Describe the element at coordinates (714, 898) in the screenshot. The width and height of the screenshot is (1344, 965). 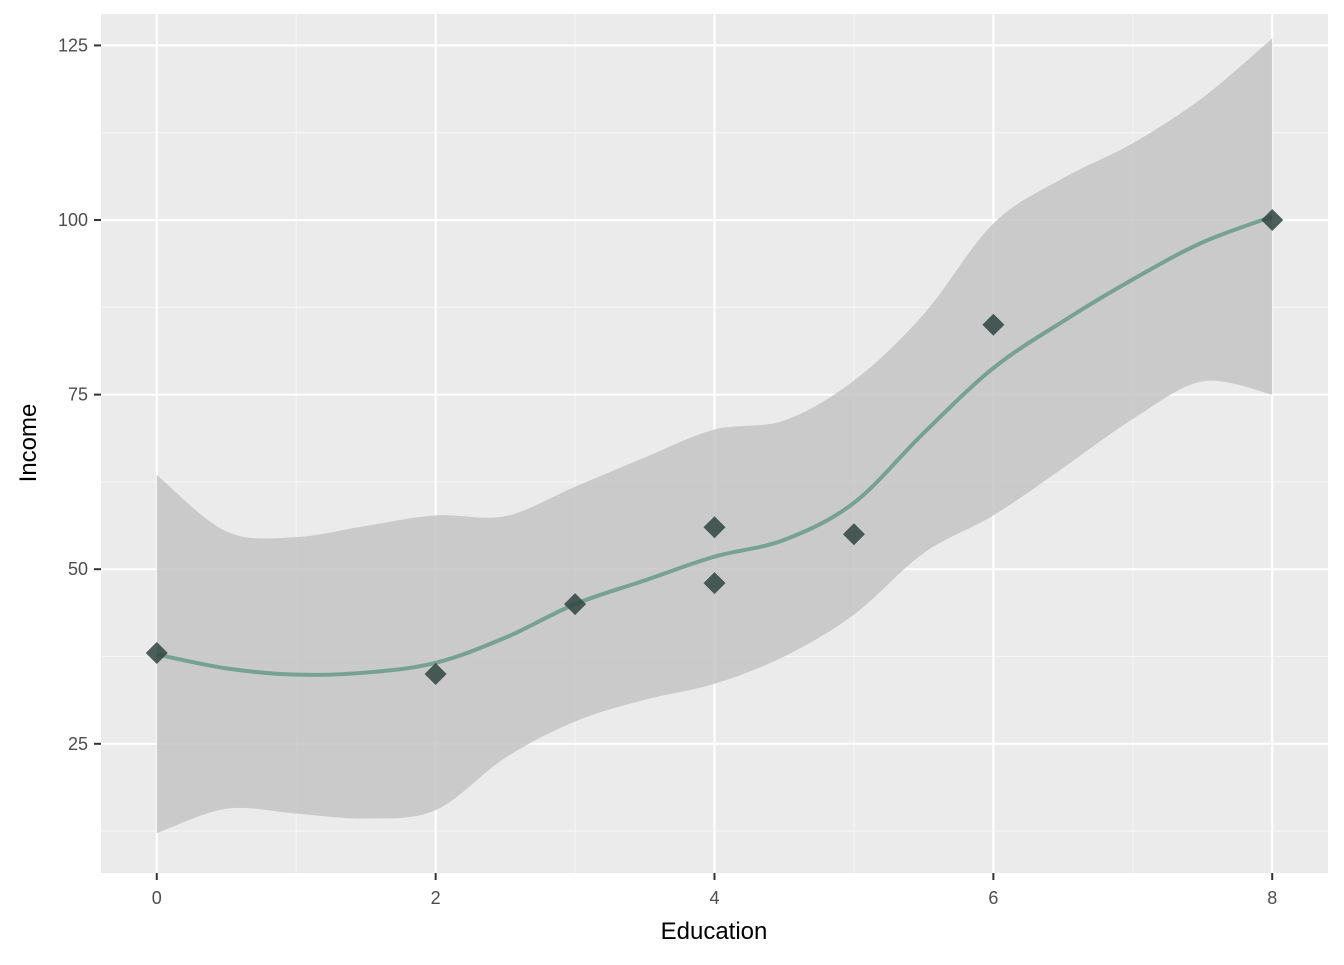
I see `x-tick-label: 4` at that location.